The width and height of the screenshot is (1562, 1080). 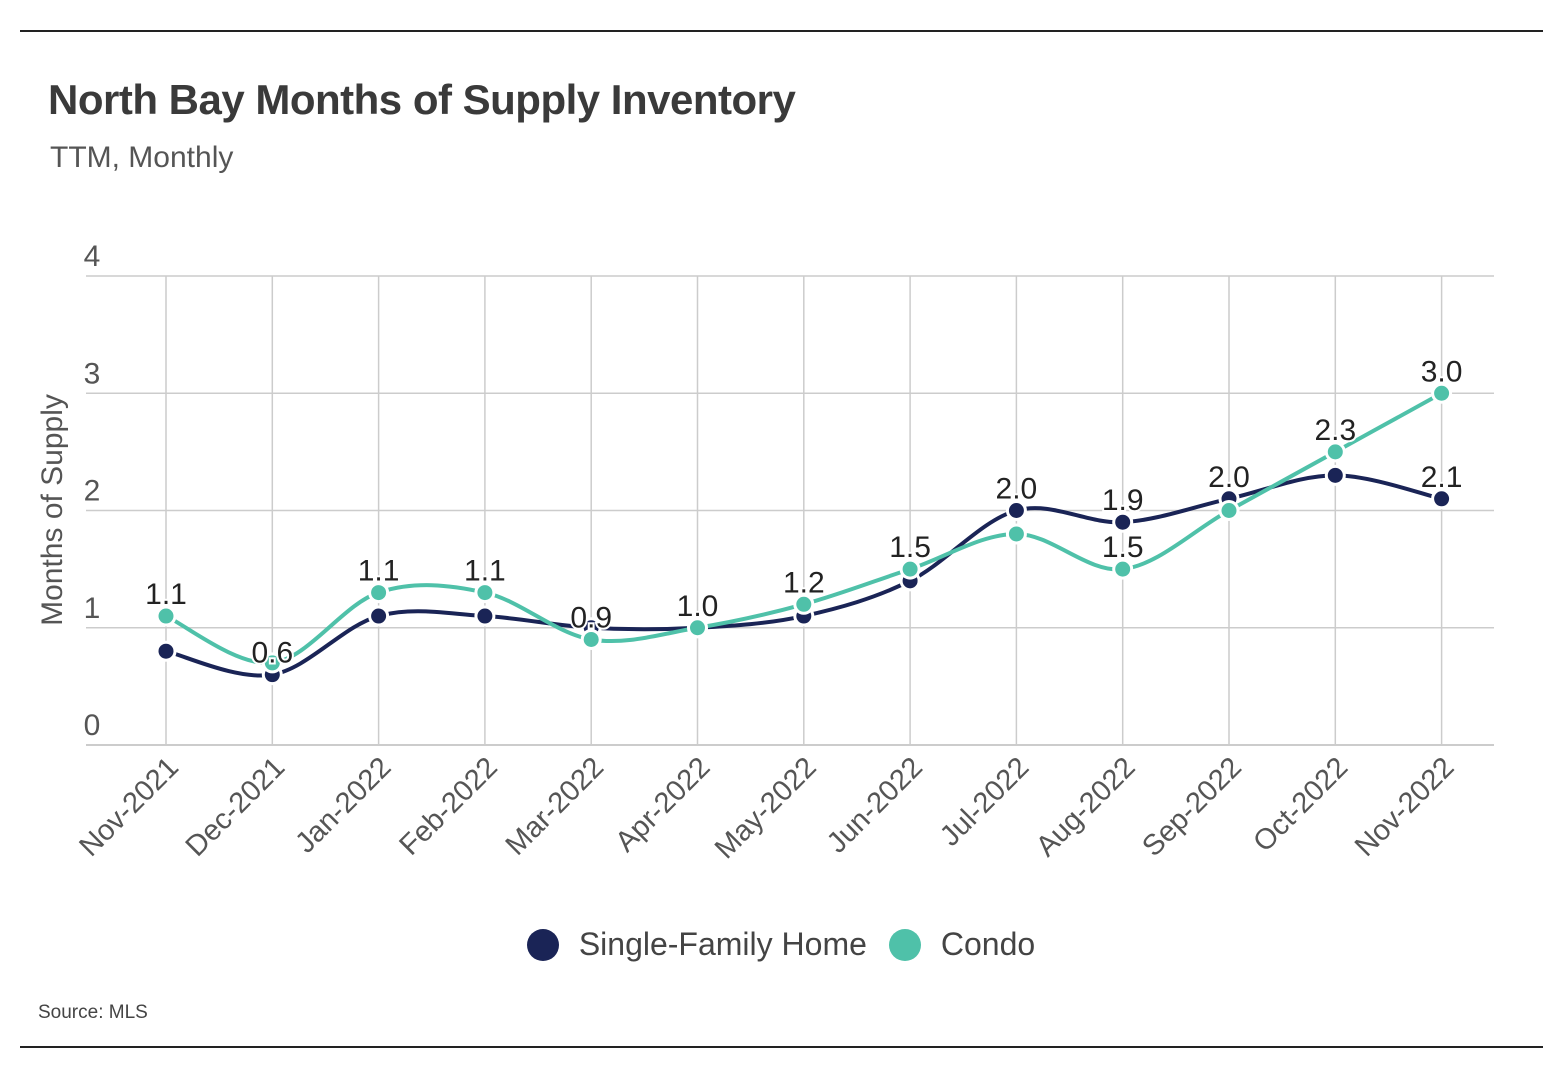 What do you see at coordinates (1300, 804) in the screenshot?
I see `x-tick-label: Oct-2022` at bounding box center [1300, 804].